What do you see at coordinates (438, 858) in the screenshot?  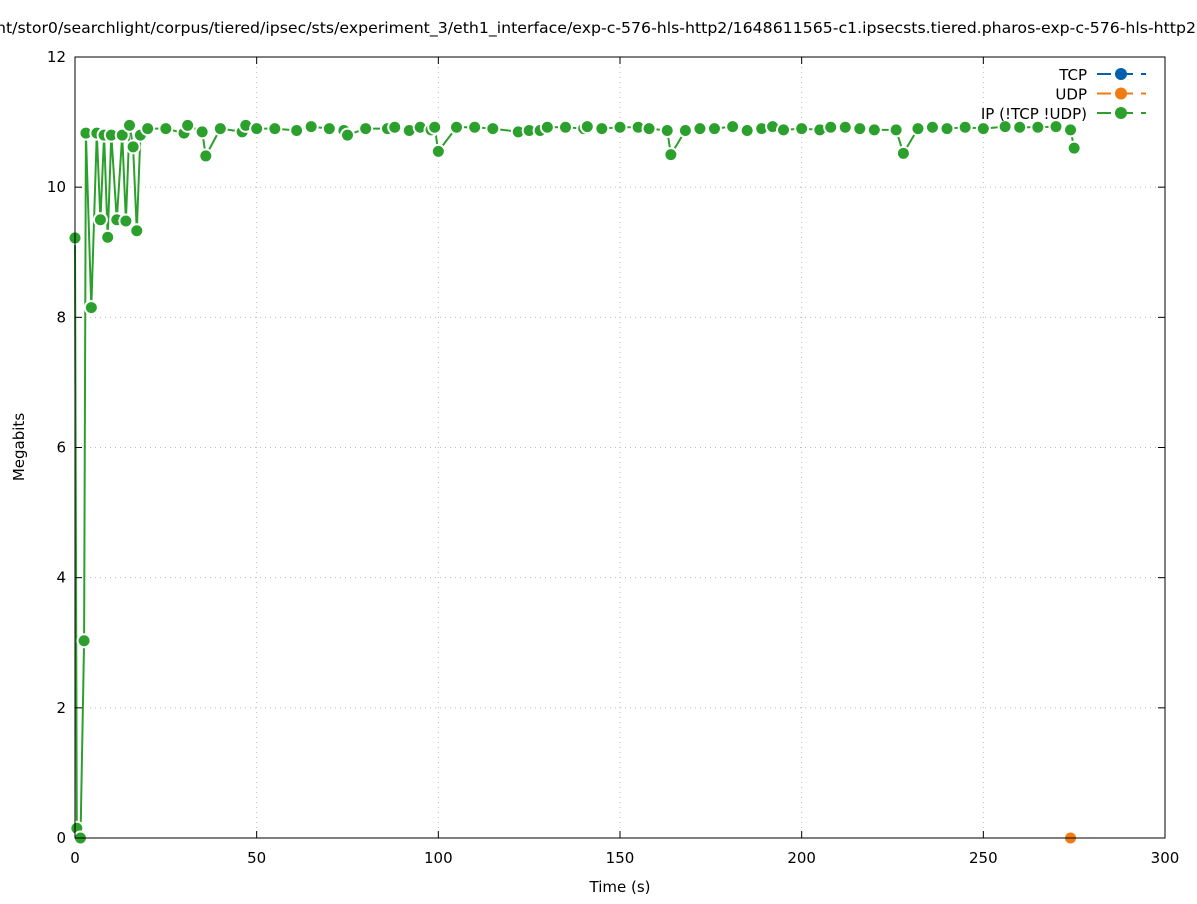 I see `x-tick-label: 100` at bounding box center [438, 858].